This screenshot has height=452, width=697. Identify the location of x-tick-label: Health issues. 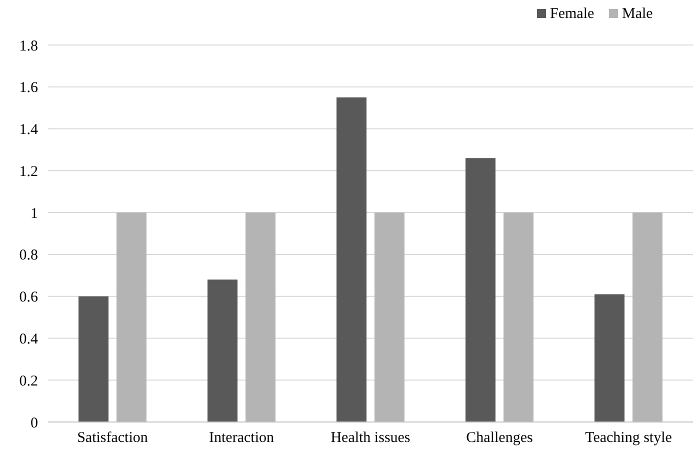
(370, 438).